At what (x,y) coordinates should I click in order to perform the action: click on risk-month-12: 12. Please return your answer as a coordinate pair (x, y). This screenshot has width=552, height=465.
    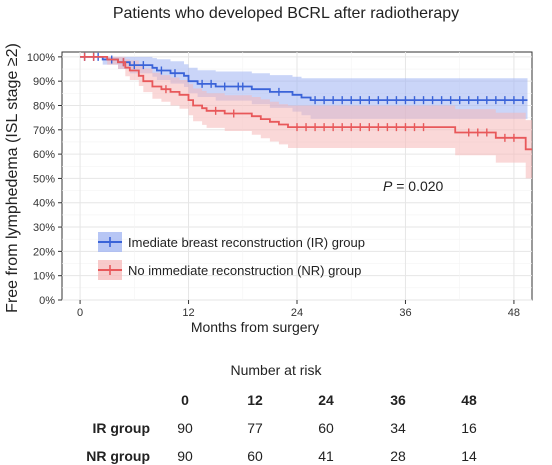
    Looking at the image, I should click on (255, 400).